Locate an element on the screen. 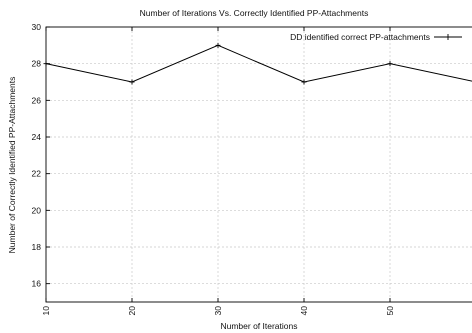 The image size is (472, 333). y-tick-label: 28 is located at coordinates (37, 64).